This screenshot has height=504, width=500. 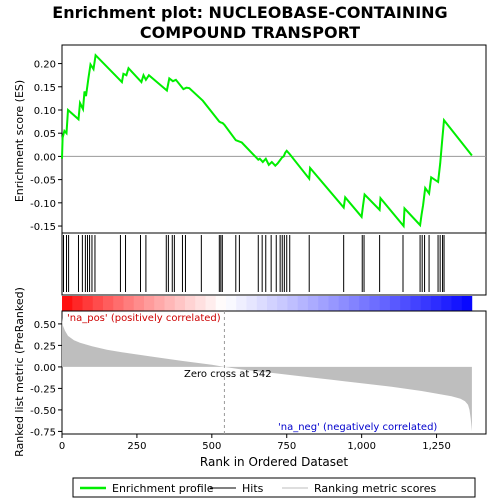 I want to click on es-y-tick-label: 0.05, so click(x=45, y=134).